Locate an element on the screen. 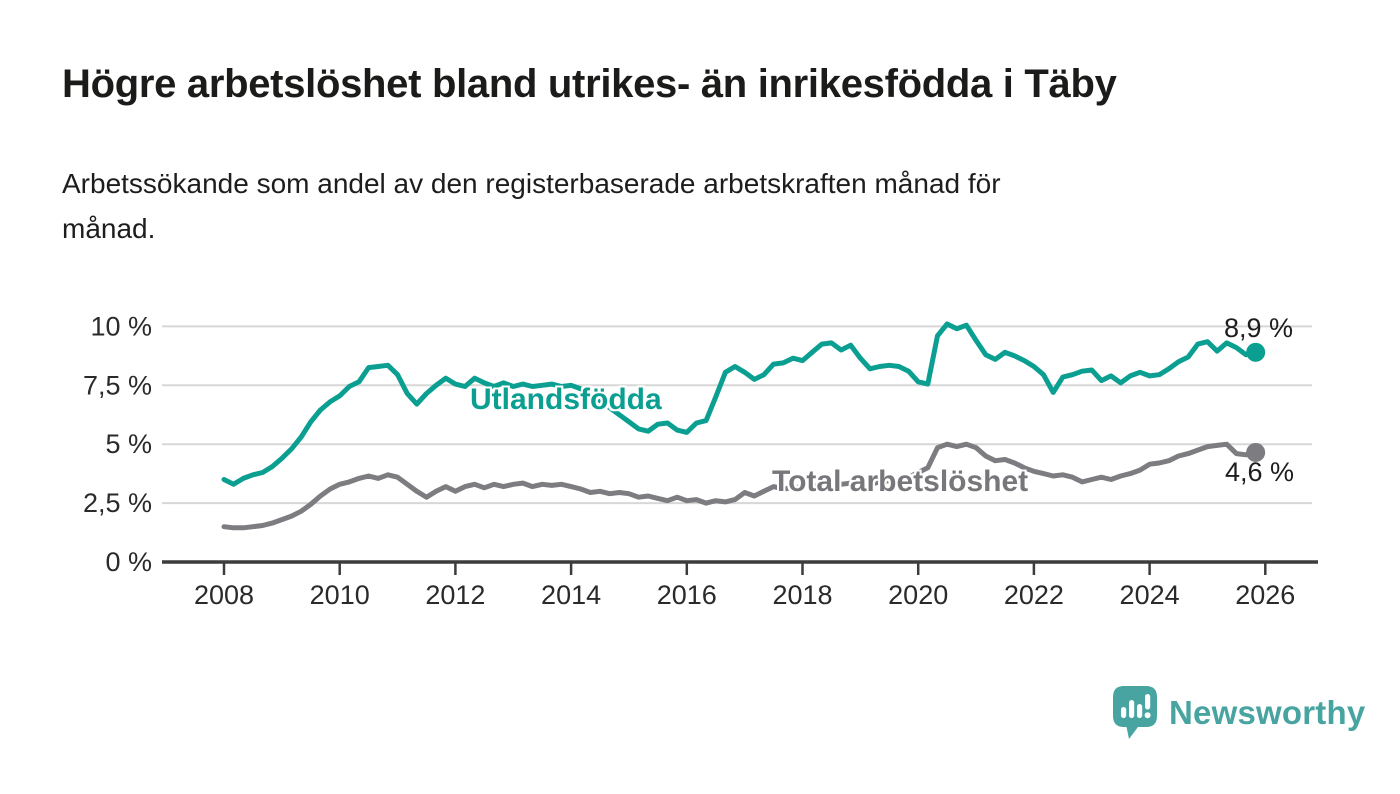 The width and height of the screenshot is (1400, 794). y-axis-tick-label: 2,5 % is located at coordinates (117, 503).